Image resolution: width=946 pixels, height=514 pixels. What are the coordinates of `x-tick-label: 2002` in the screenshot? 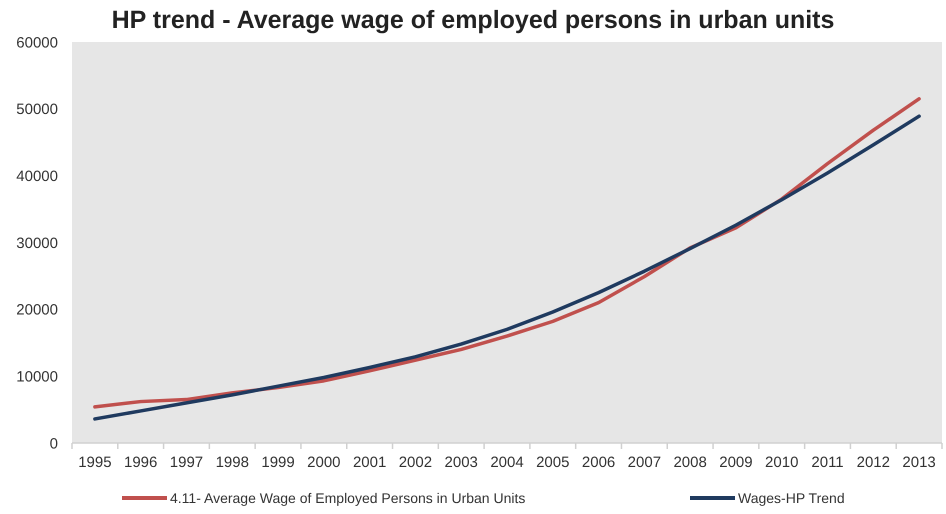 It's located at (415, 462).